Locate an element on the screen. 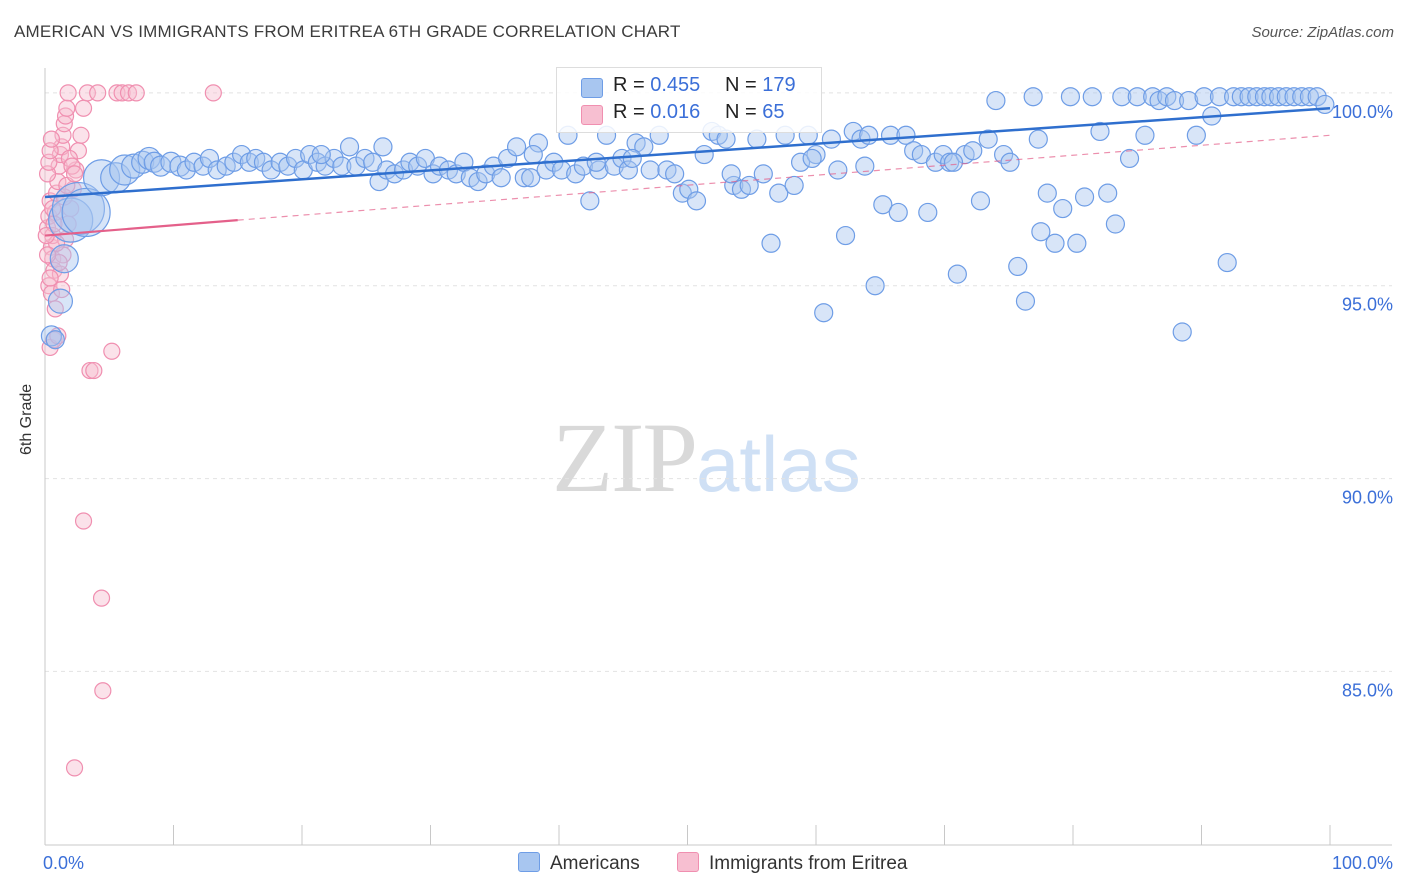 The height and width of the screenshot is (892, 1406). n-value: 179 is located at coordinates (779, 85).